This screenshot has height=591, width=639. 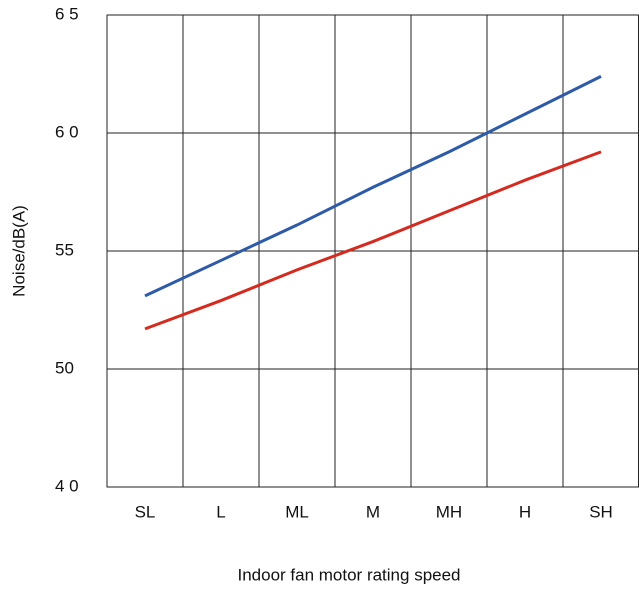 I want to click on x-tick-label: MH, so click(x=449, y=511).